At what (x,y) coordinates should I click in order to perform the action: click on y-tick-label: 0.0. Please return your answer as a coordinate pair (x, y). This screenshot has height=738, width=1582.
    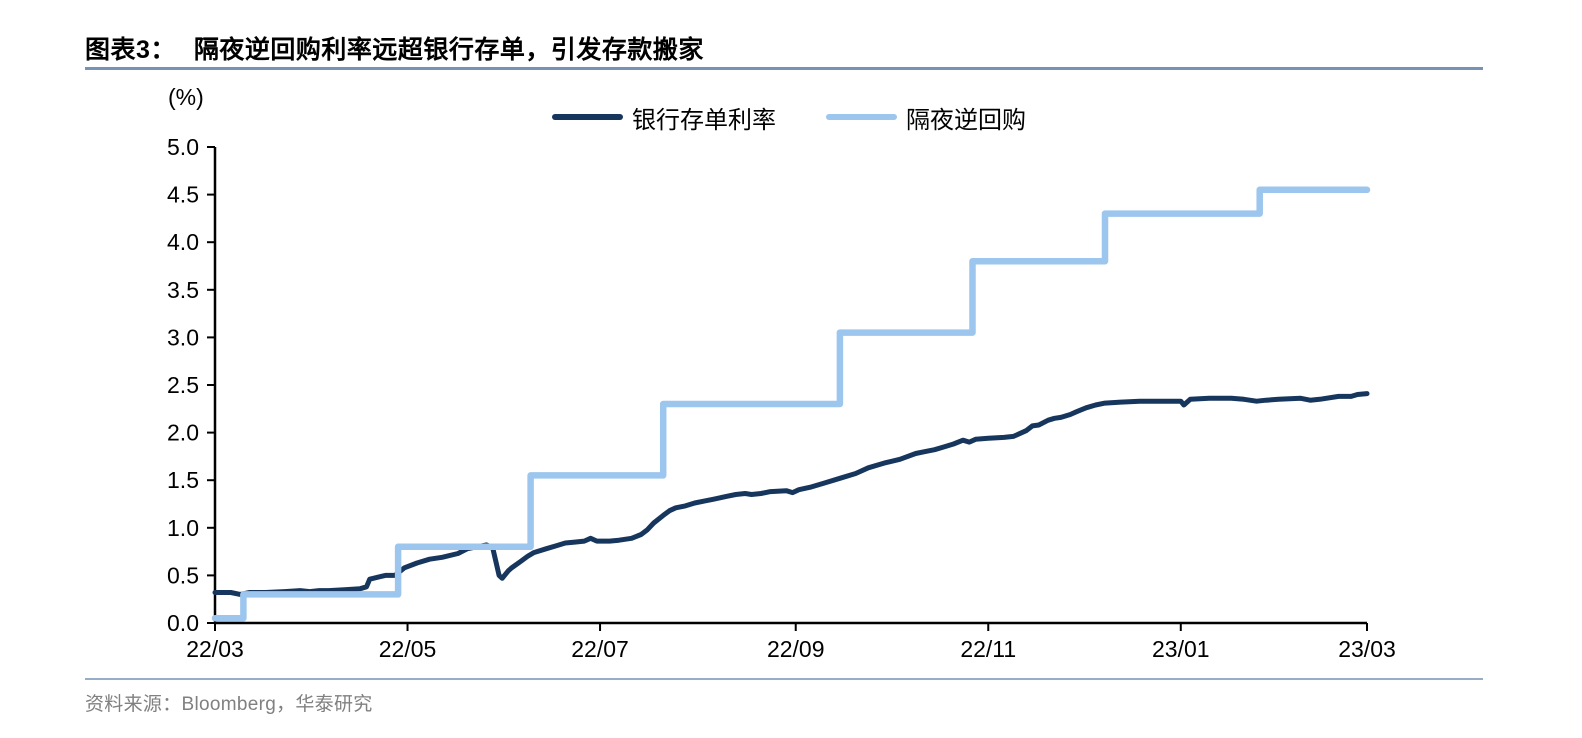
    Looking at the image, I should click on (183, 623).